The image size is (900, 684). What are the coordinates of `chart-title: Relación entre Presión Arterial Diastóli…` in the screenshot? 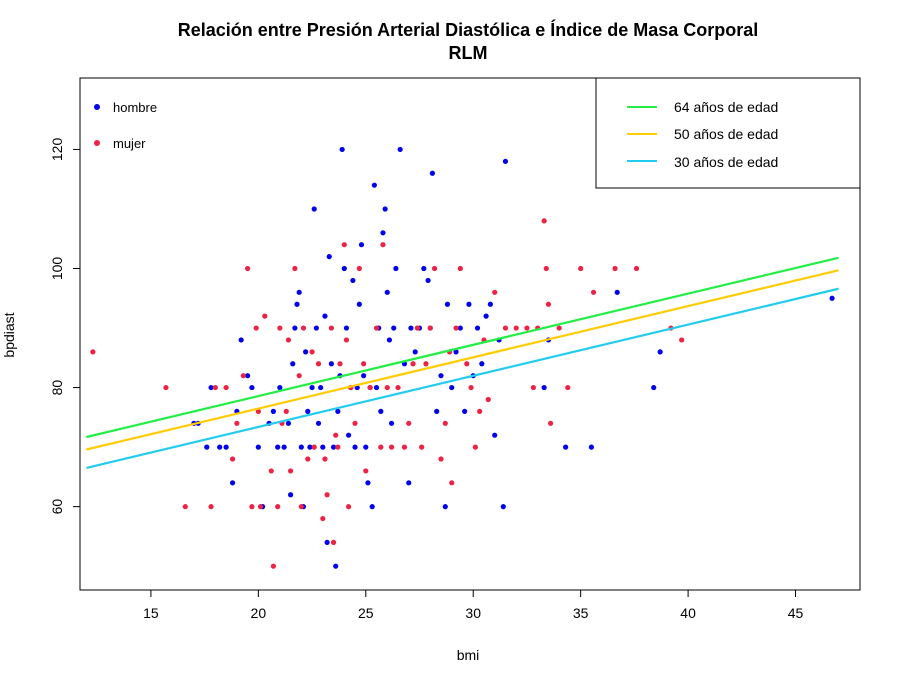 It's located at (468, 29).